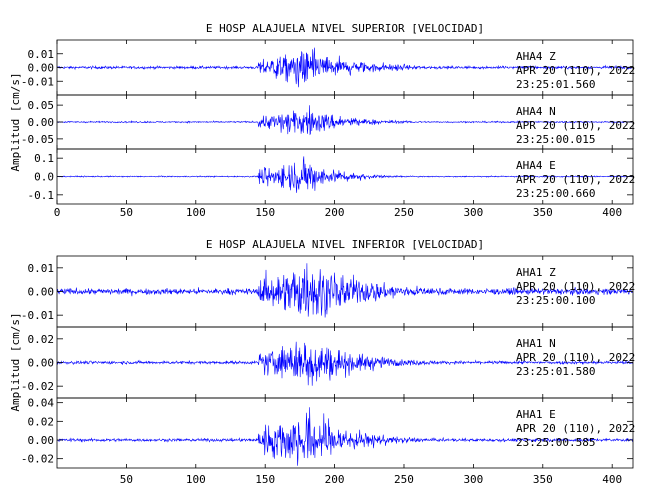 The width and height of the screenshot is (650, 500). Describe the element at coordinates (536, 165) in the screenshot. I see `station-component-label: AHA4 E` at that location.